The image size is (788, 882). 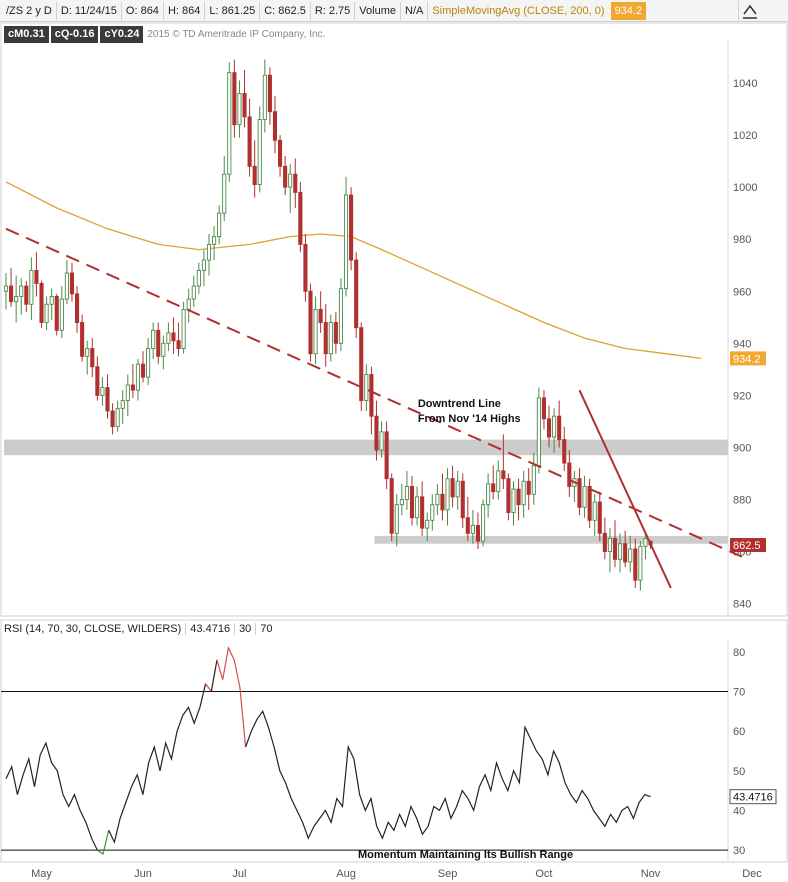 What do you see at coordinates (628, 10) in the screenshot?
I see `sma-study-value: 934.2` at bounding box center [628, 10].